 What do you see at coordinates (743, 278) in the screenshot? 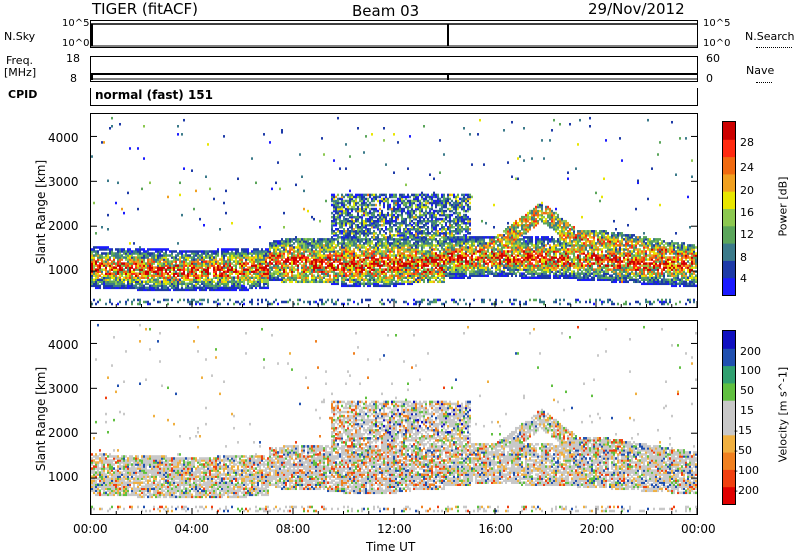
I see `power-cbar-tick-4: 4` at bounding box center [743, 278].